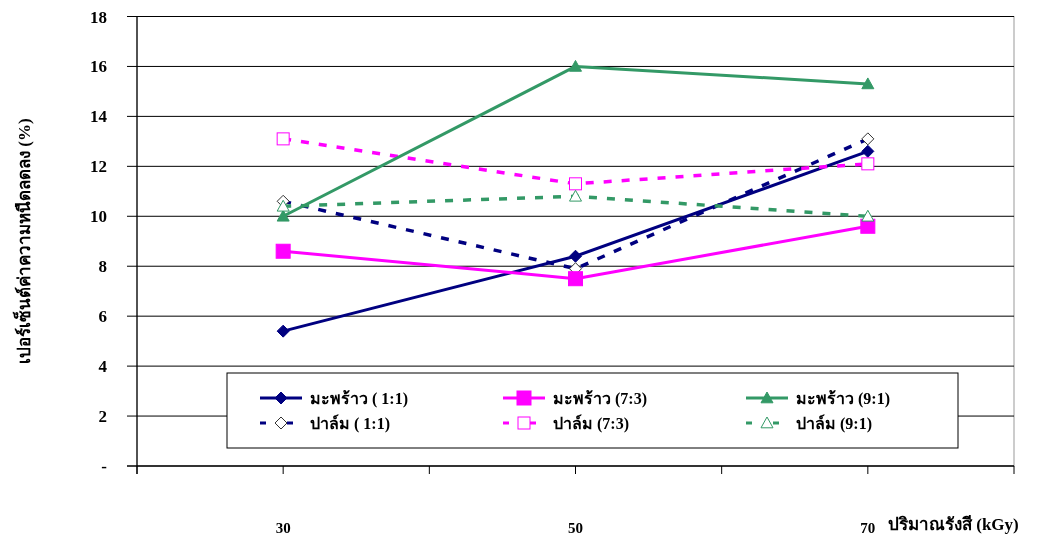  I want to click on y-tick-label: 10, so click(98, 217).